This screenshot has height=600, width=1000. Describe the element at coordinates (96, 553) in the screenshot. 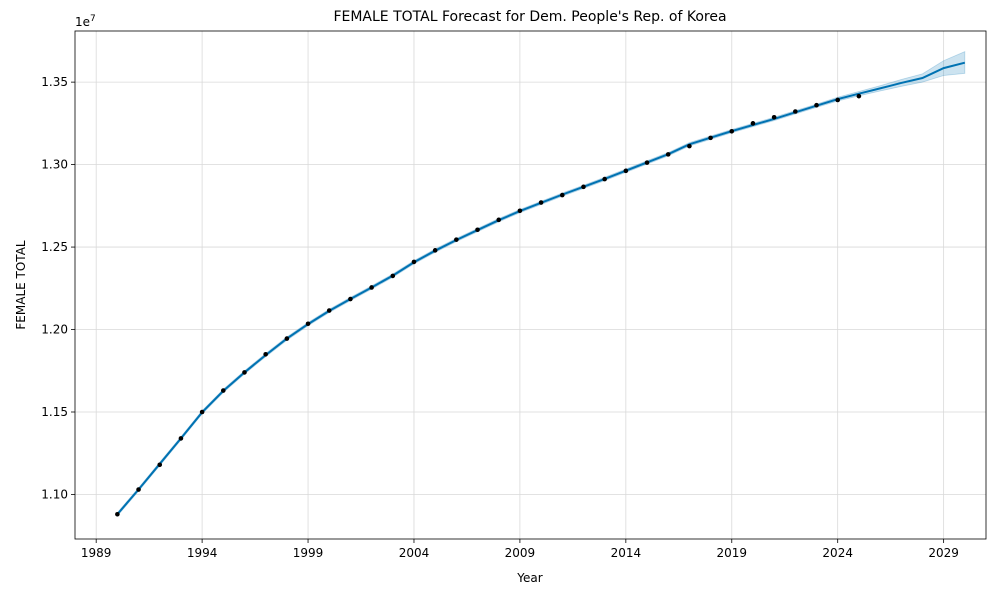

I see `x-tick-label: 1989` at that location.